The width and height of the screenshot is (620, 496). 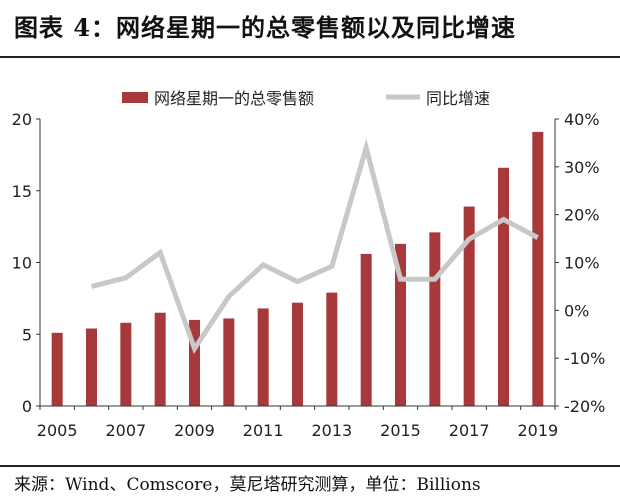 I want to click on bottom-rule, so click(x=310, y=466).